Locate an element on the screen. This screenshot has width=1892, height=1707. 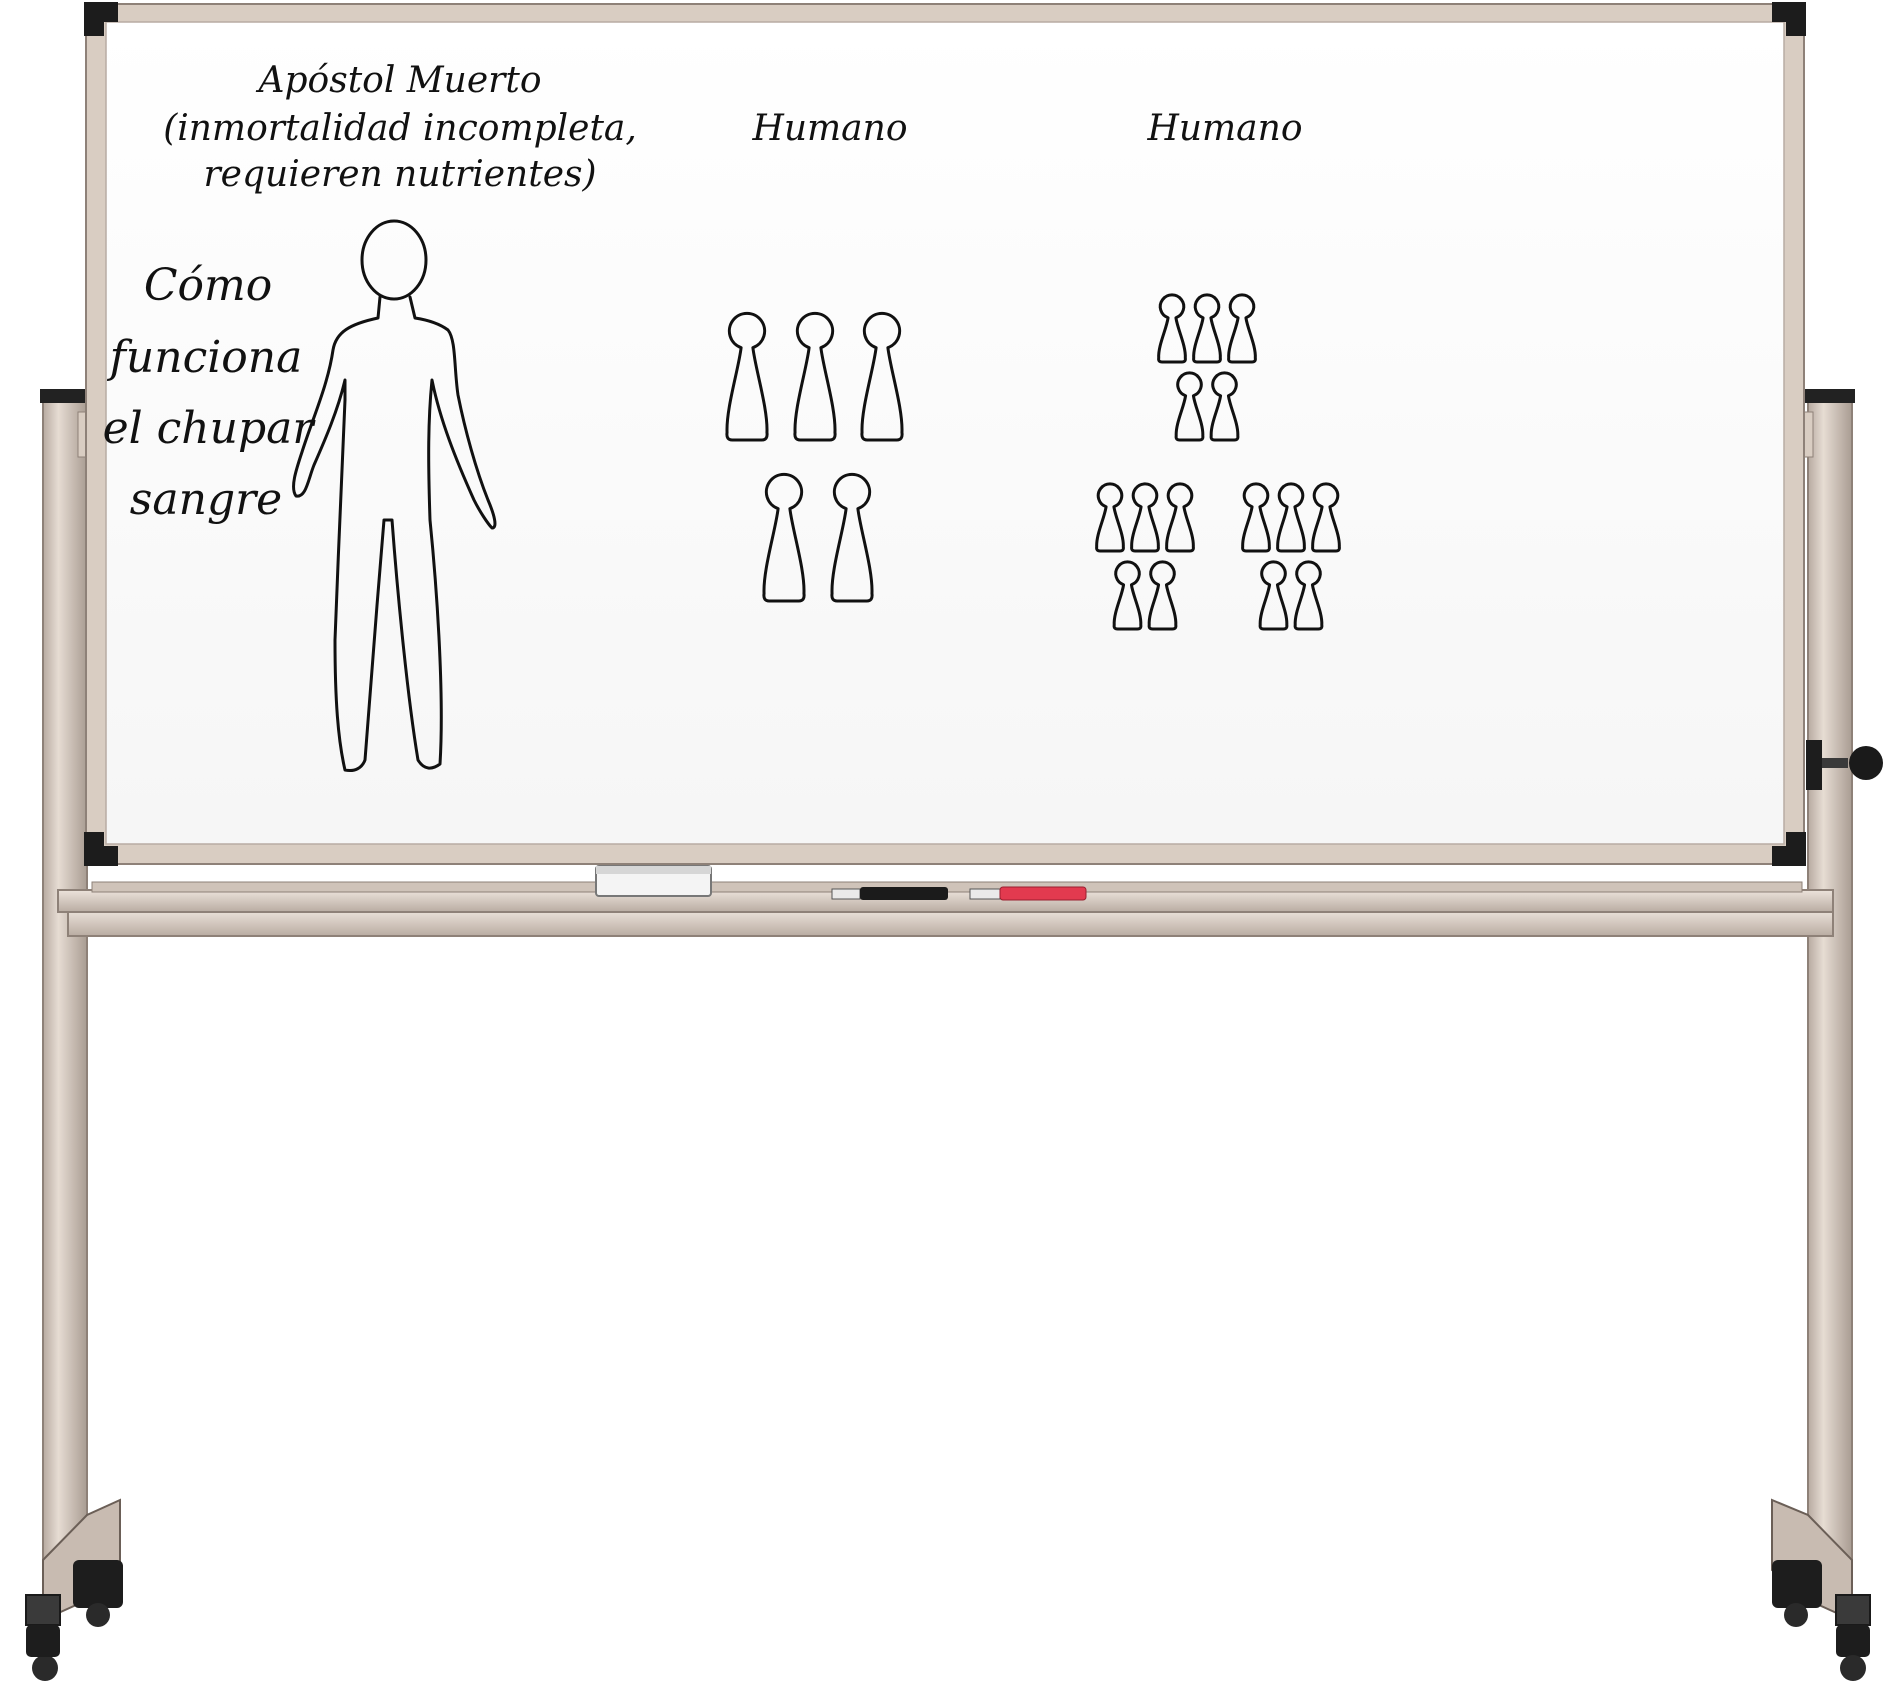
corner-top-right is located at coordinates (1789, 19).